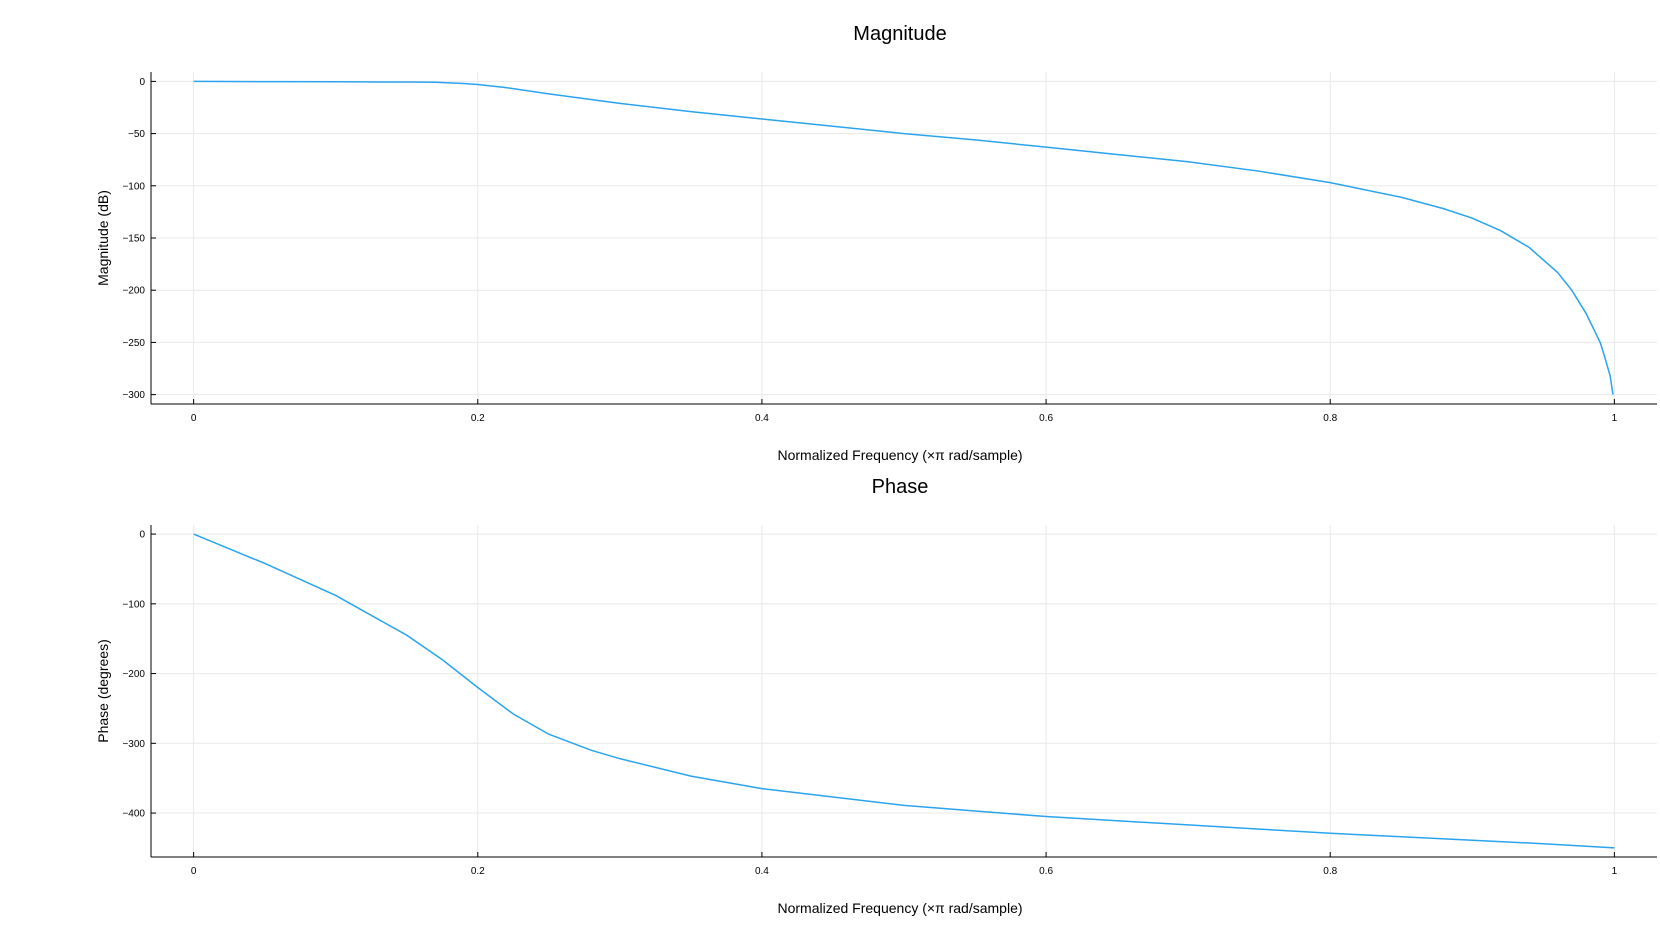  Describe the element at coordinates (1330, 871) in the screenshot. I see `phase-x-tick-label: 0.8` at that location.